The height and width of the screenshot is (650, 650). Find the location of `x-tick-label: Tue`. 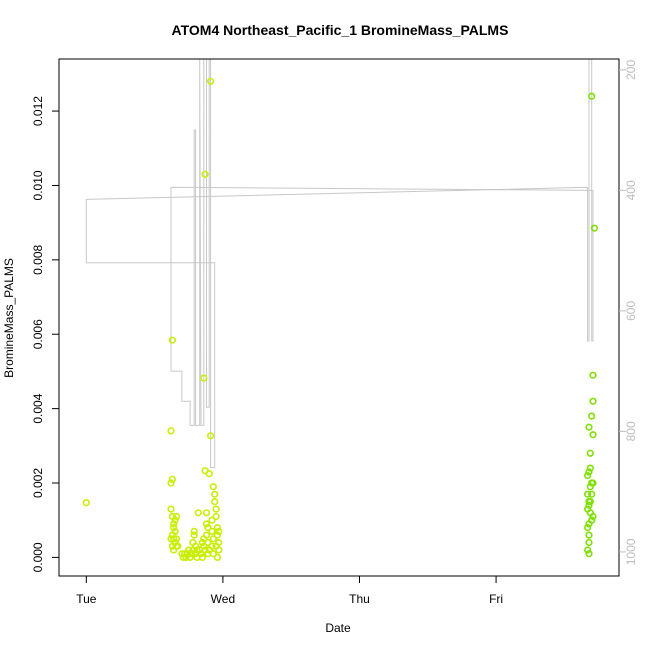

x-tick-label: Tue is located at coordinates (86, 599).